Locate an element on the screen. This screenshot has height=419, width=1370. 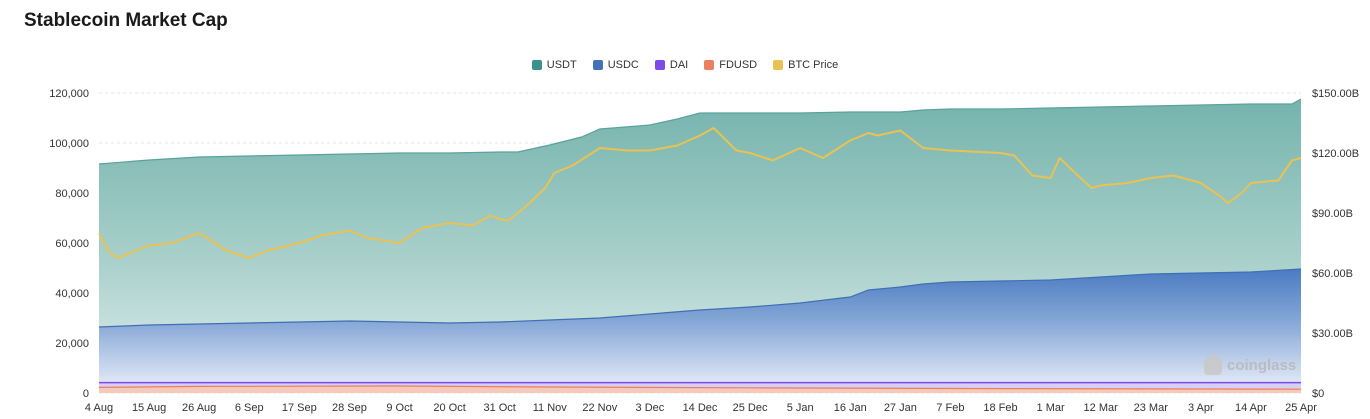
right-axis-tick-label: $0 is located at coordinates (1318, 394).